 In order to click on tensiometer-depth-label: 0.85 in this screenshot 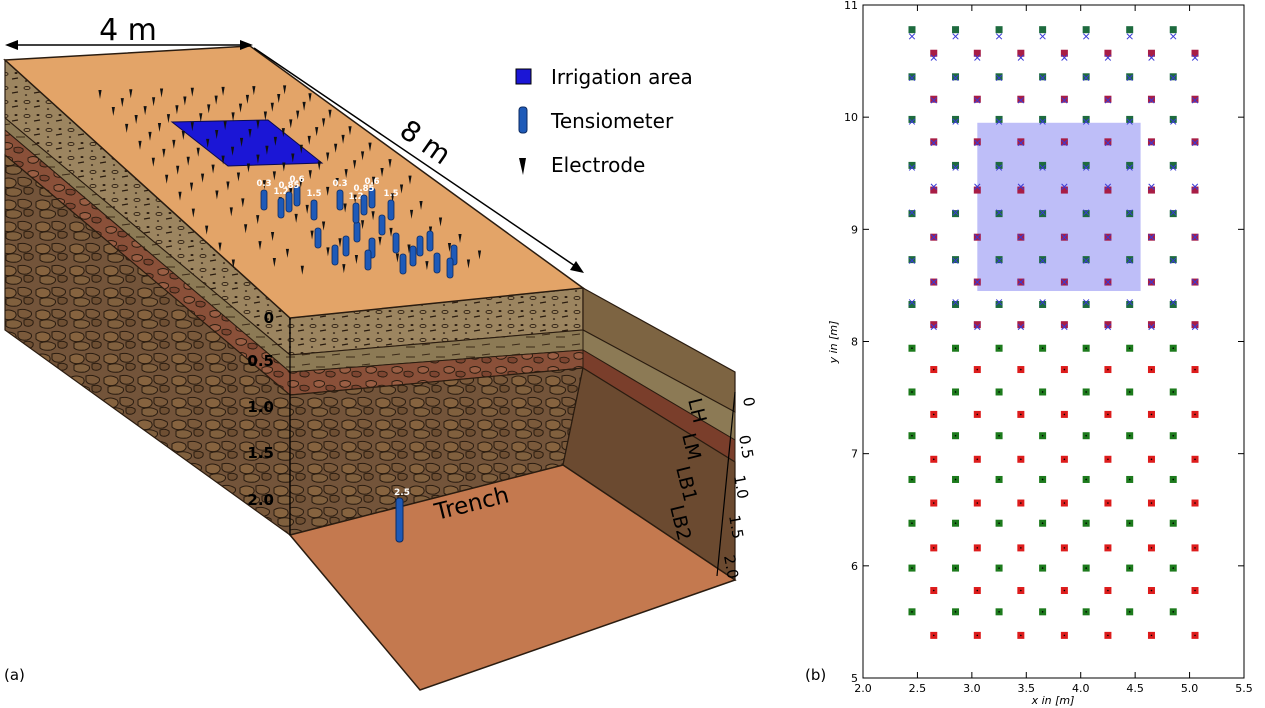, I will do `click(289, 186)`.